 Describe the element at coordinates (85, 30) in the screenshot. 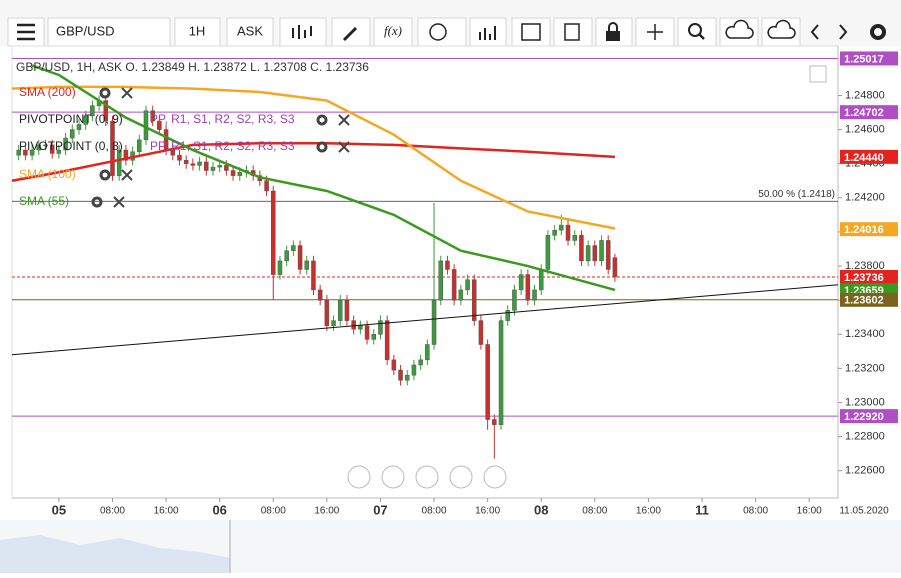

I see `symbol: GBP/USD` at that location.